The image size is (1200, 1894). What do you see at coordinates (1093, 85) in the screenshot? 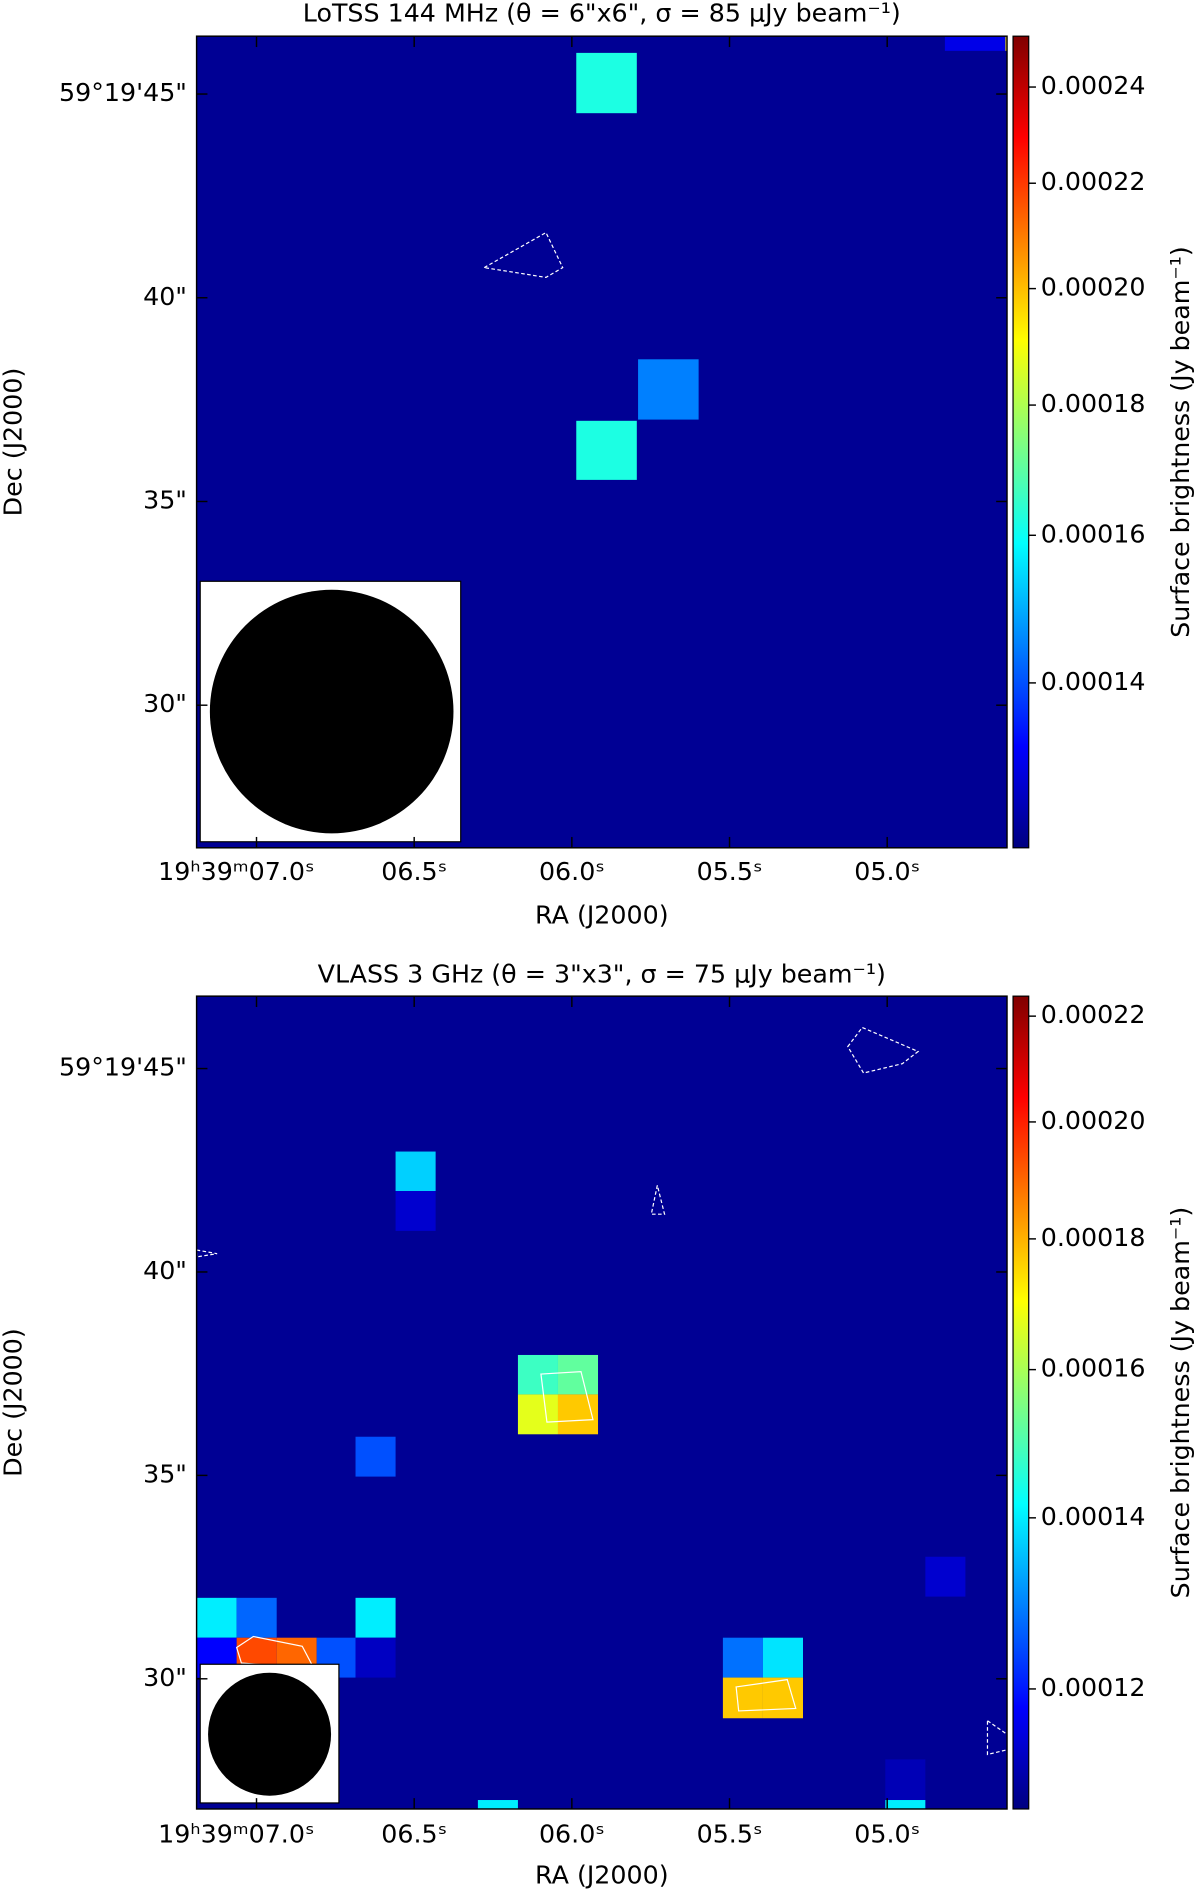
I see `colorbar-tick-label: 0.00024` at bounding box center [1093, 85].